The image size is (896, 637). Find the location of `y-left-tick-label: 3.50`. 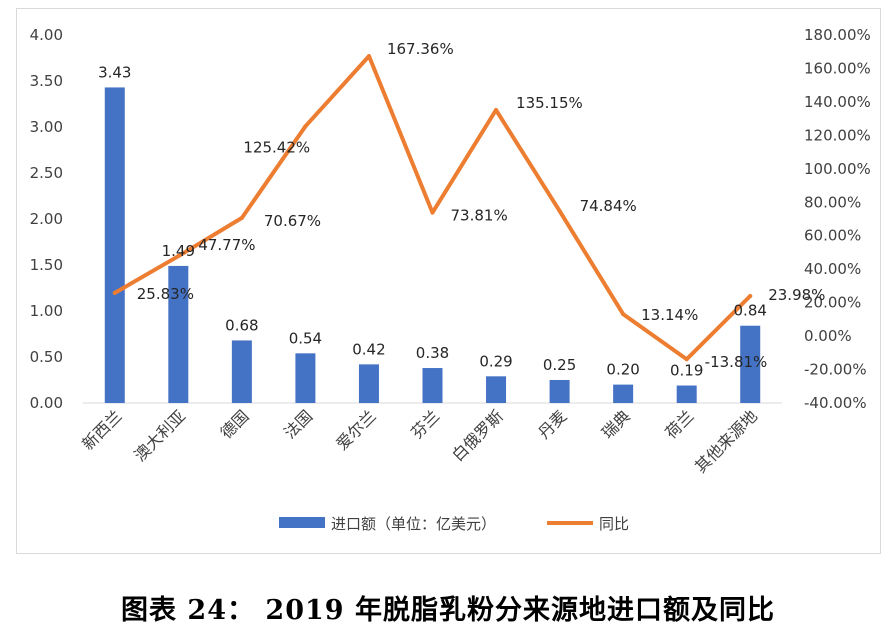

y-left-tick-label: 3.50 is located at coordinates (46, 81).